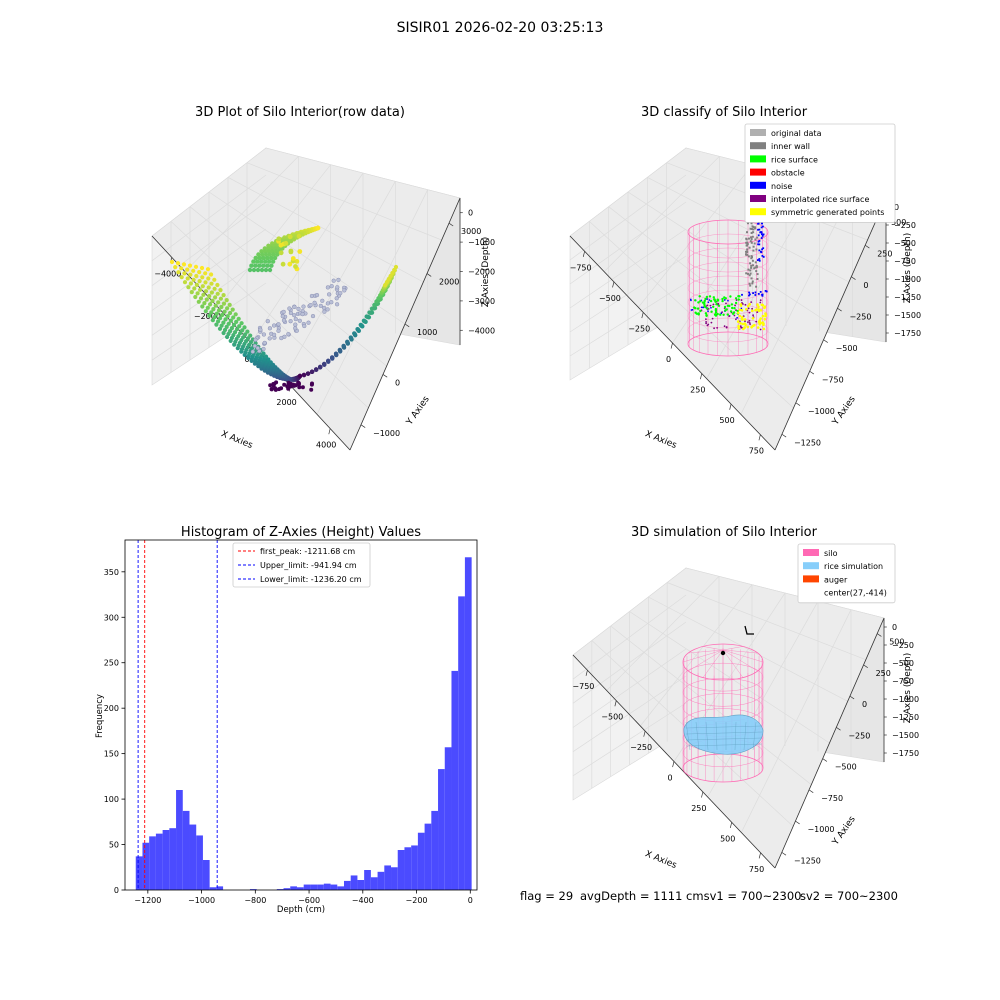 This screenshot has height=1000, width=1000. What do you see at coordinates (905, 735) in the screenshot?
I see `p4-z-tick-label: −1500` at bounding box center [905, 735].